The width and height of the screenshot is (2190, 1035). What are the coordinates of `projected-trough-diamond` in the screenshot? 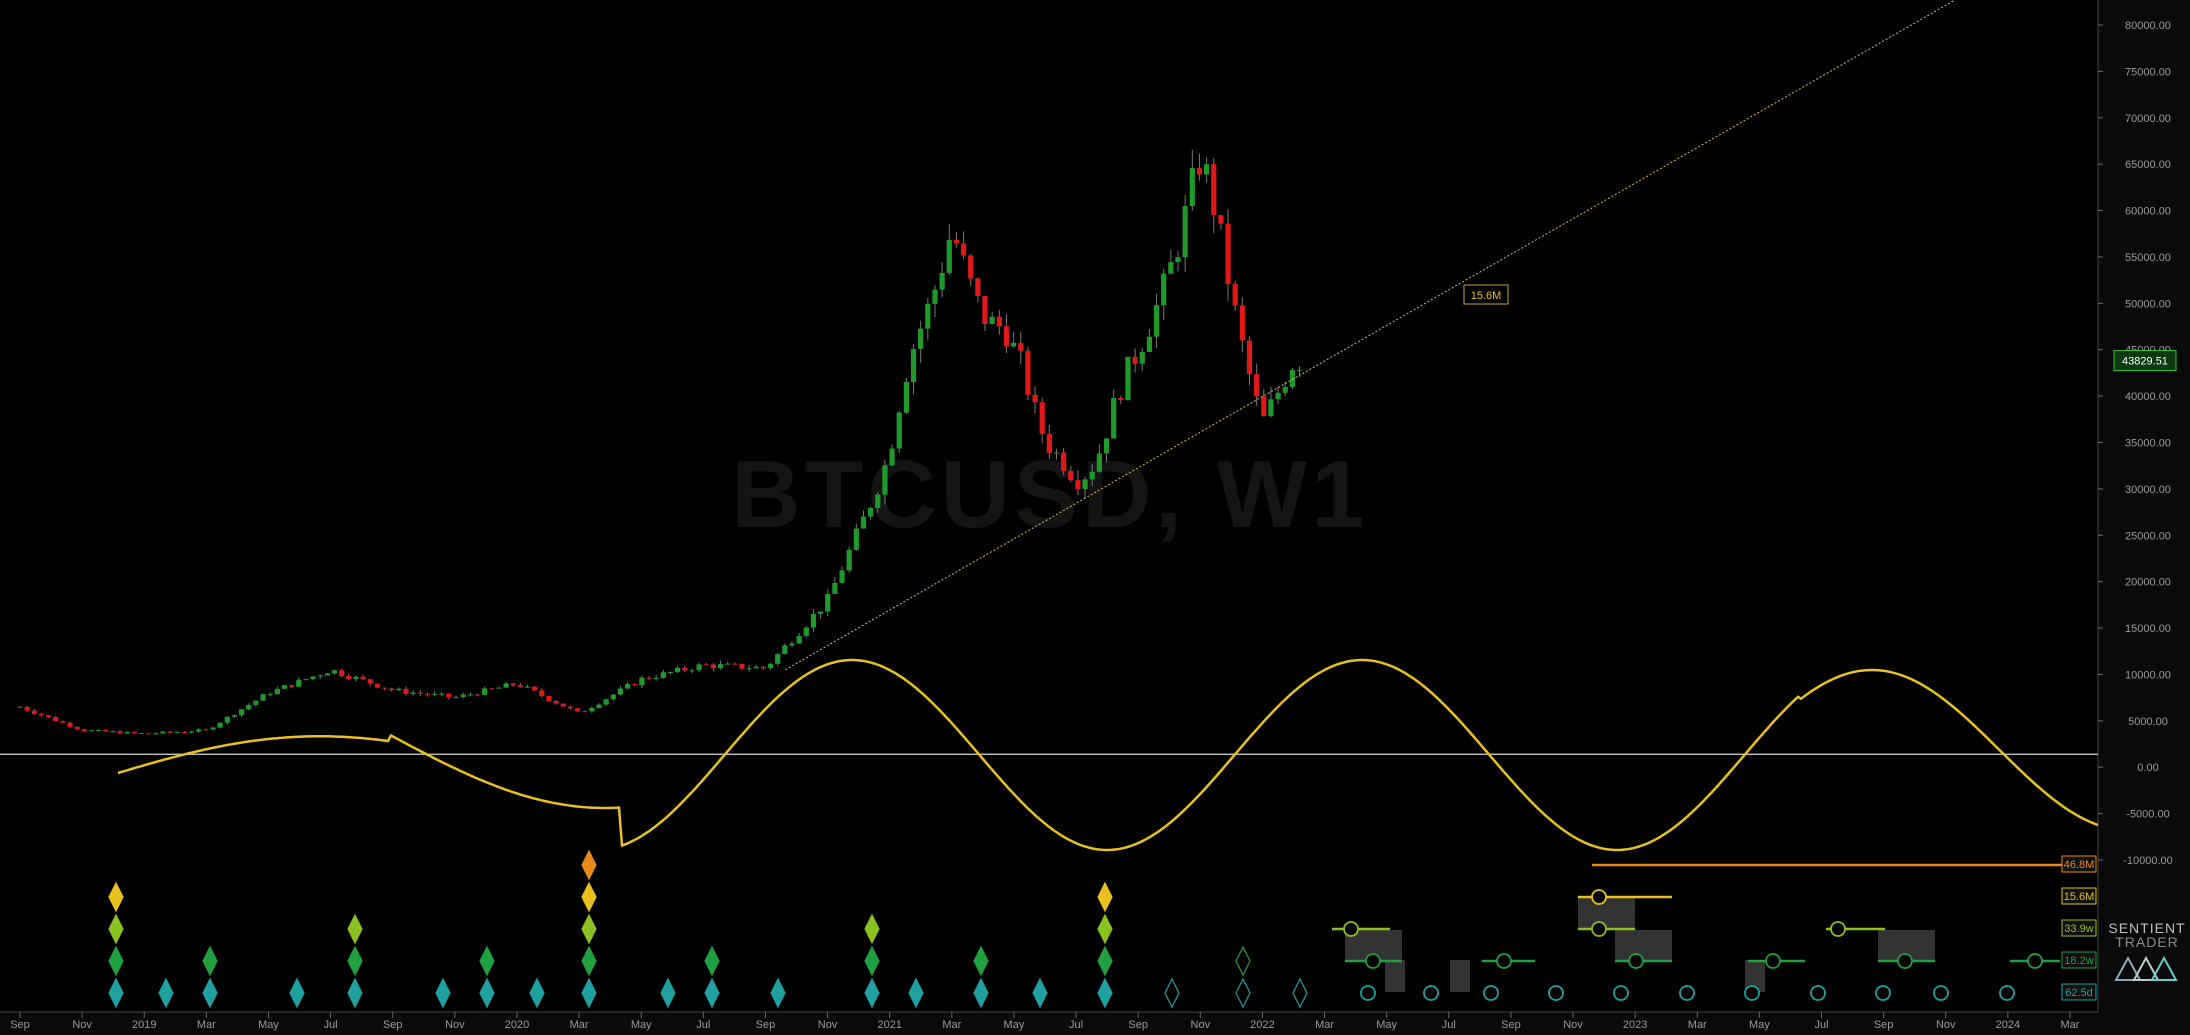 It's located at (1300, 993).